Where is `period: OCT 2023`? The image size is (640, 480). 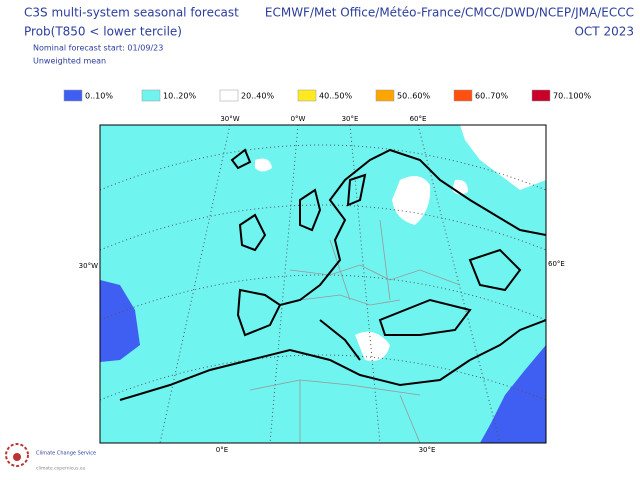 period: OCT 2023 is located at coordinates (604, 32).